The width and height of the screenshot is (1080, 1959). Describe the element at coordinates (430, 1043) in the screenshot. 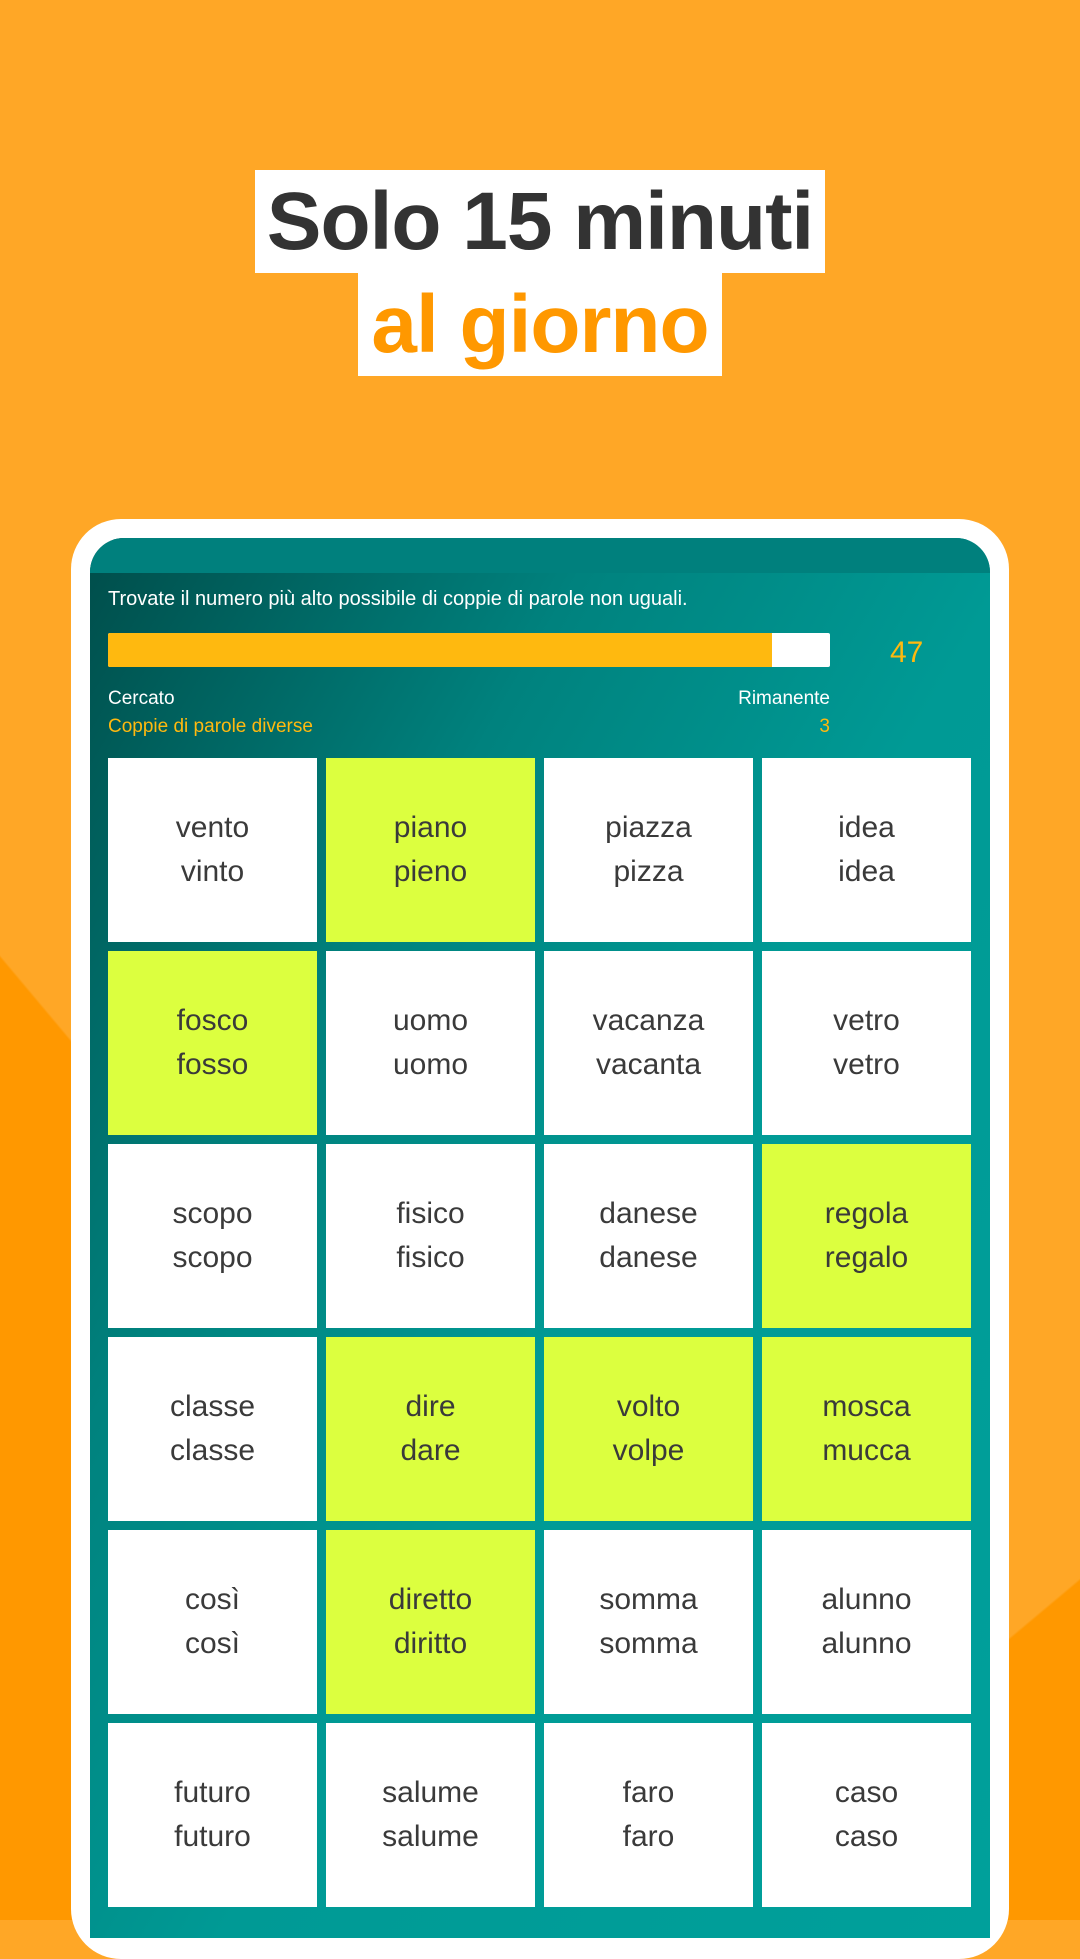

I see `word-pair-cell: uomo uomo` at that location.